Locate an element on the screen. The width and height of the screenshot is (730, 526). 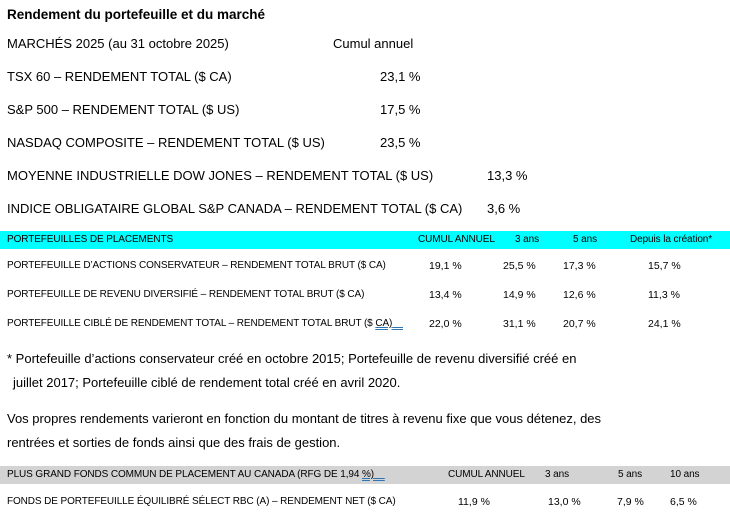
portfolio-value: 12,6 % is located at coordinates (579, 295).